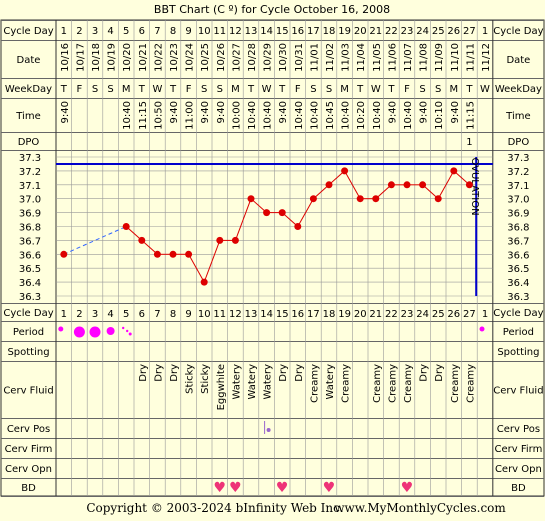 The width and height of the screenshot is (545, 521). Describe the element at coordinates (268, 382) in the screenshot. I see `cerv-fluid-cell: Watery` at that location.